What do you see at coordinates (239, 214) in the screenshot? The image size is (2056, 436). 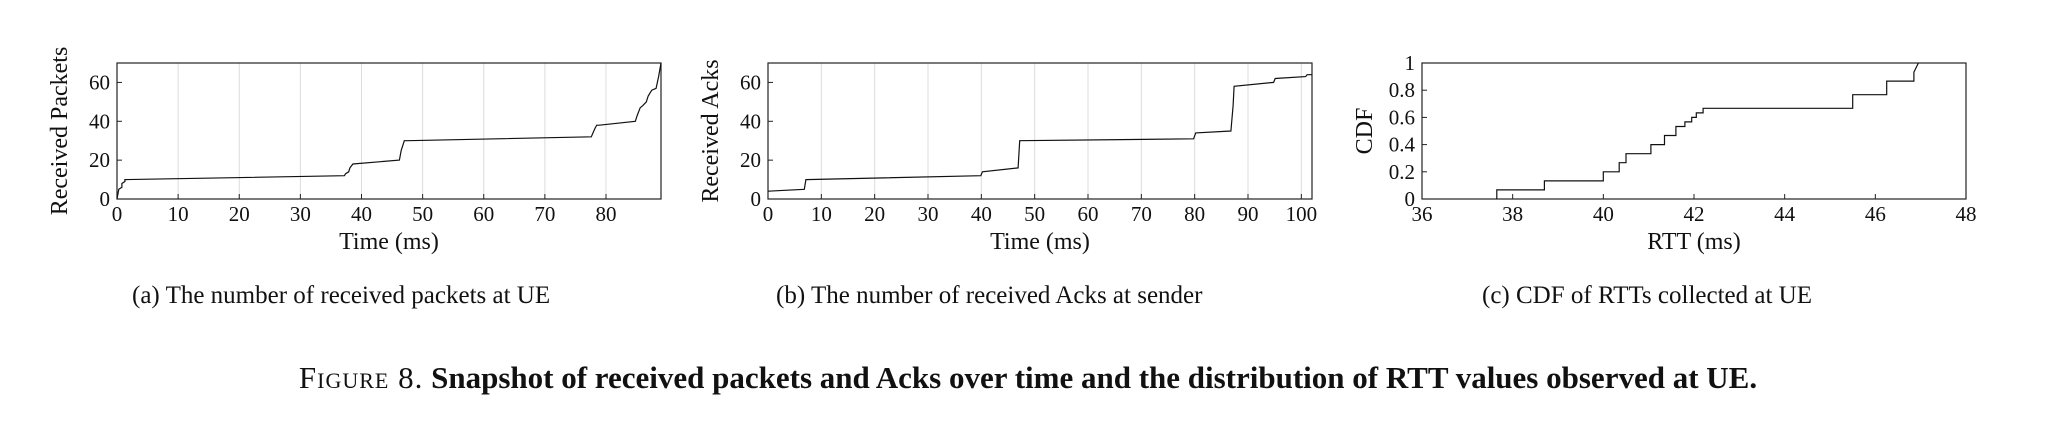 I see `chart-a-xtick-label-2: 20` at bounding box center [239, 214].